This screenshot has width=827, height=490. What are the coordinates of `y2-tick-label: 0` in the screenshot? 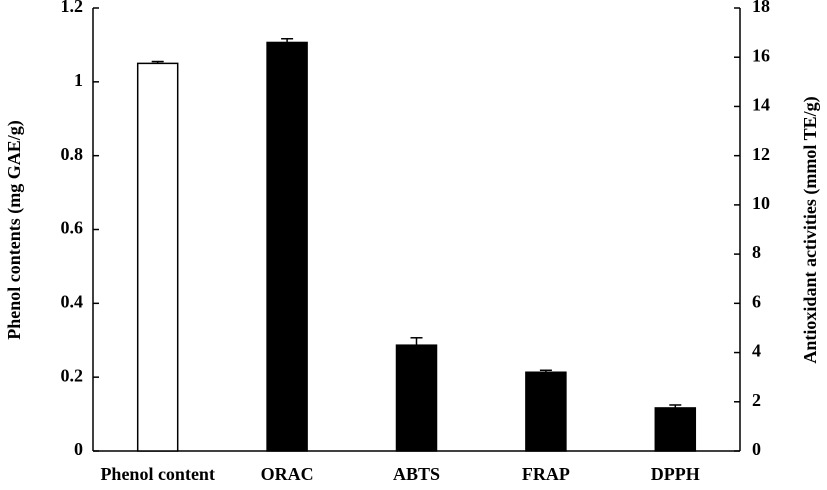 It's located at (756, 449).